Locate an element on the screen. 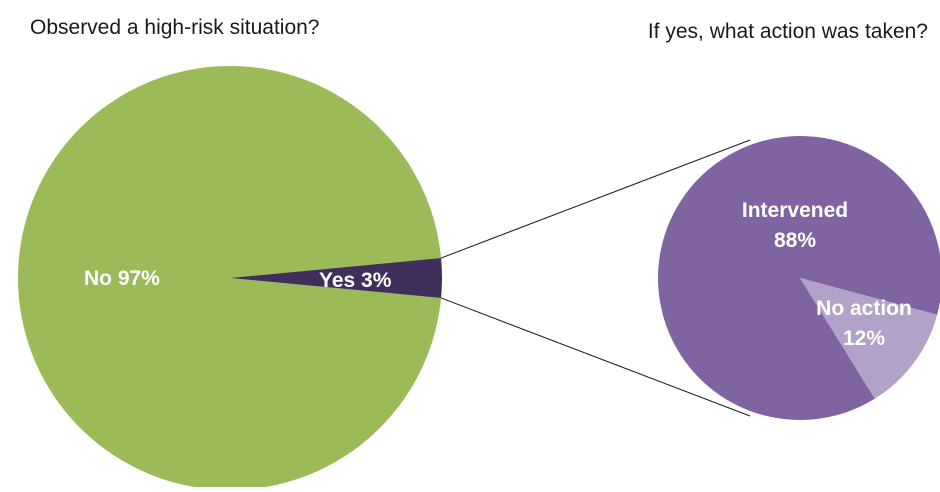  slice-label-no-action-value: 12% is located at coordinates (864, 338).